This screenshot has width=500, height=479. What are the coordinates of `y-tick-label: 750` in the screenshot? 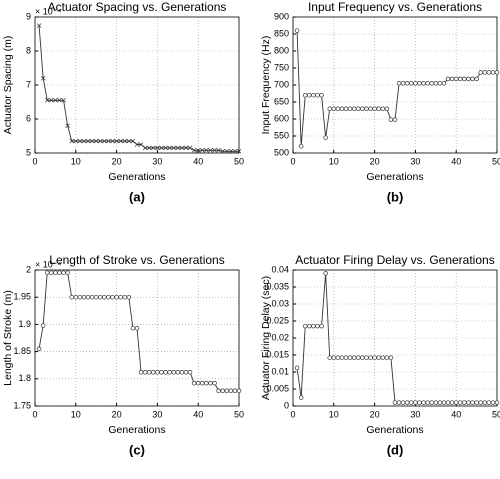 It's located at (281, 67).